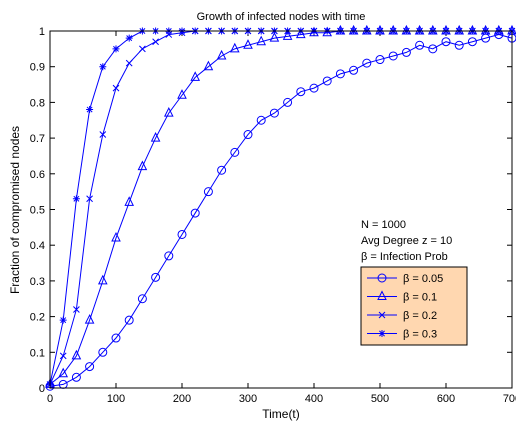 This screenshot has width=516, height=422. Describe the element at coordinates (314, 399) in the screenshot. I see `x-tick-label: 400` at that location.